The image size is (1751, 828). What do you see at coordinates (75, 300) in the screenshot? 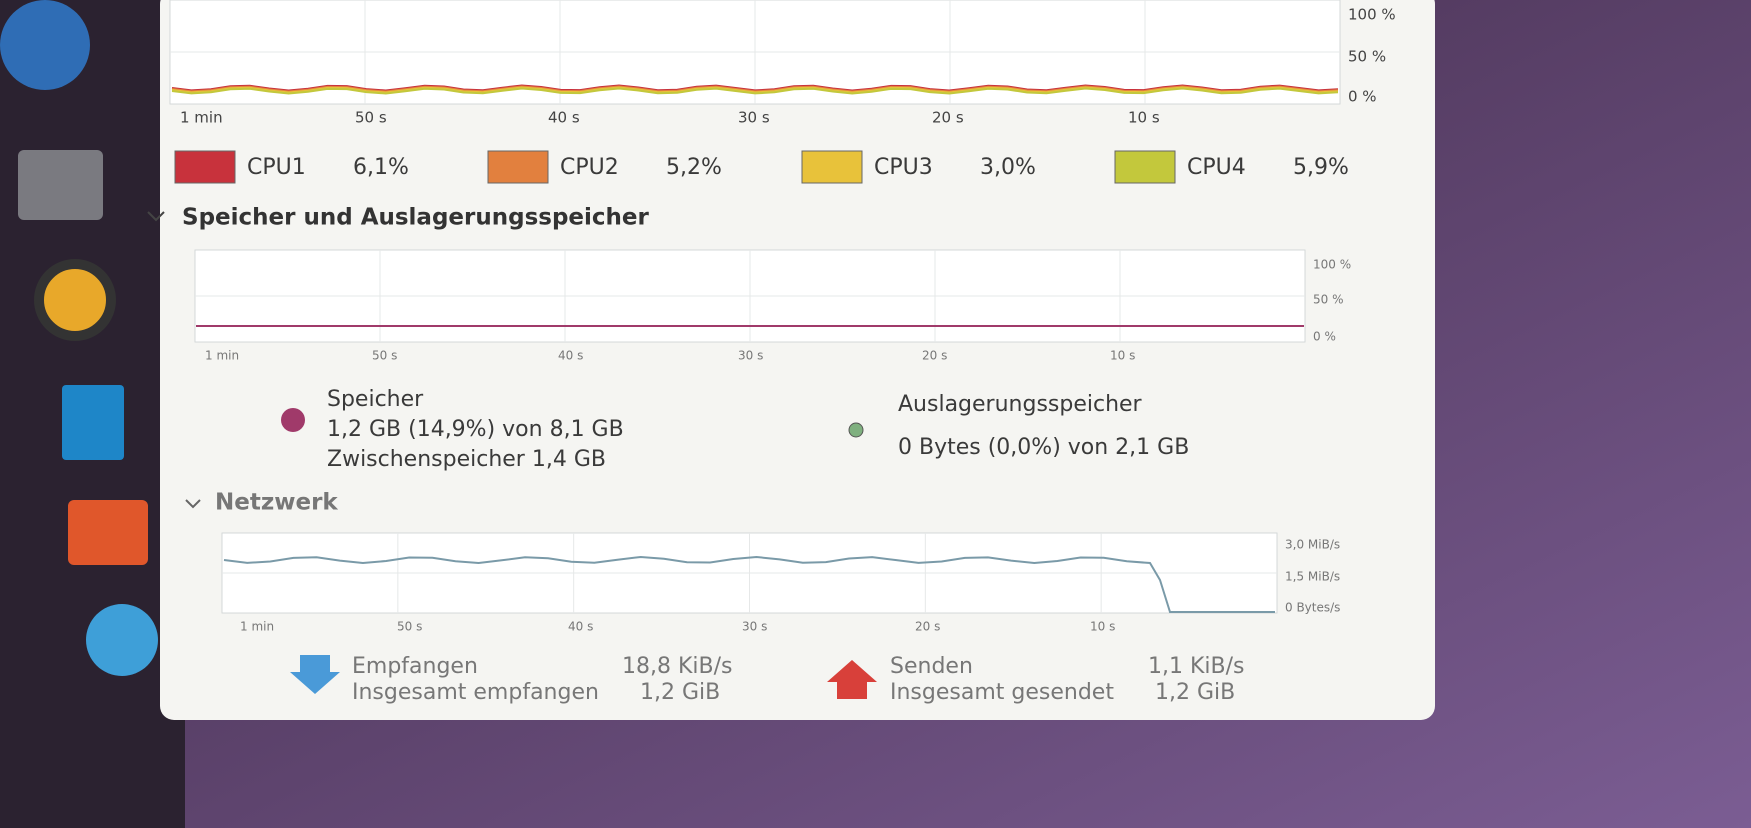
I see `rhythmbox-icon` at bounding box center [75, 300].